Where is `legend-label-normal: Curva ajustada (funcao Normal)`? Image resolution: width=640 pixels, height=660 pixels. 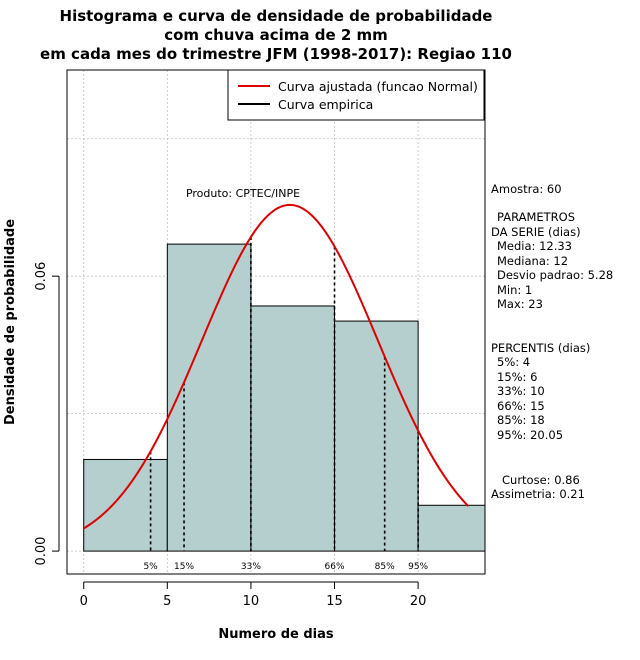
legend-label-normal: Curva ajustada (funcao Normal) is located at coordinates (378, 86).